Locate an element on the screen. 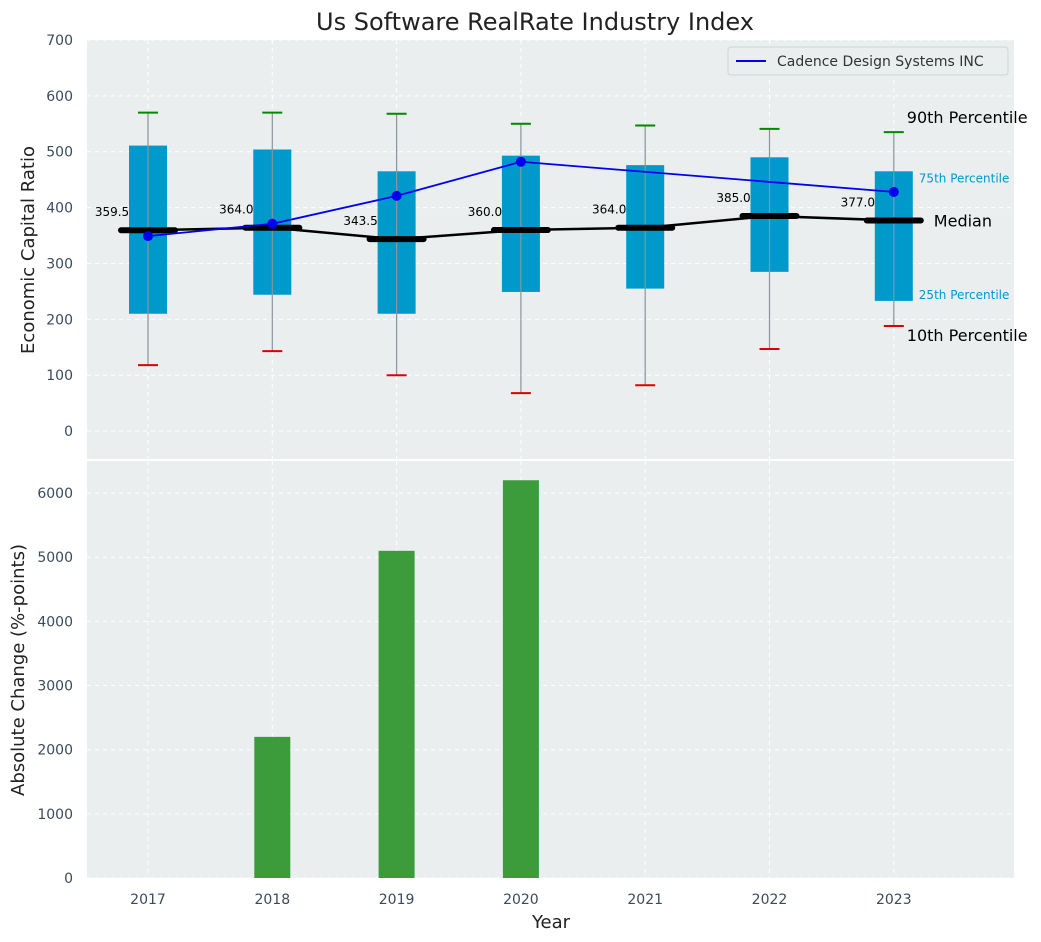  bottom-y-tick-label: 1000 is located at coordinates (55, 815).